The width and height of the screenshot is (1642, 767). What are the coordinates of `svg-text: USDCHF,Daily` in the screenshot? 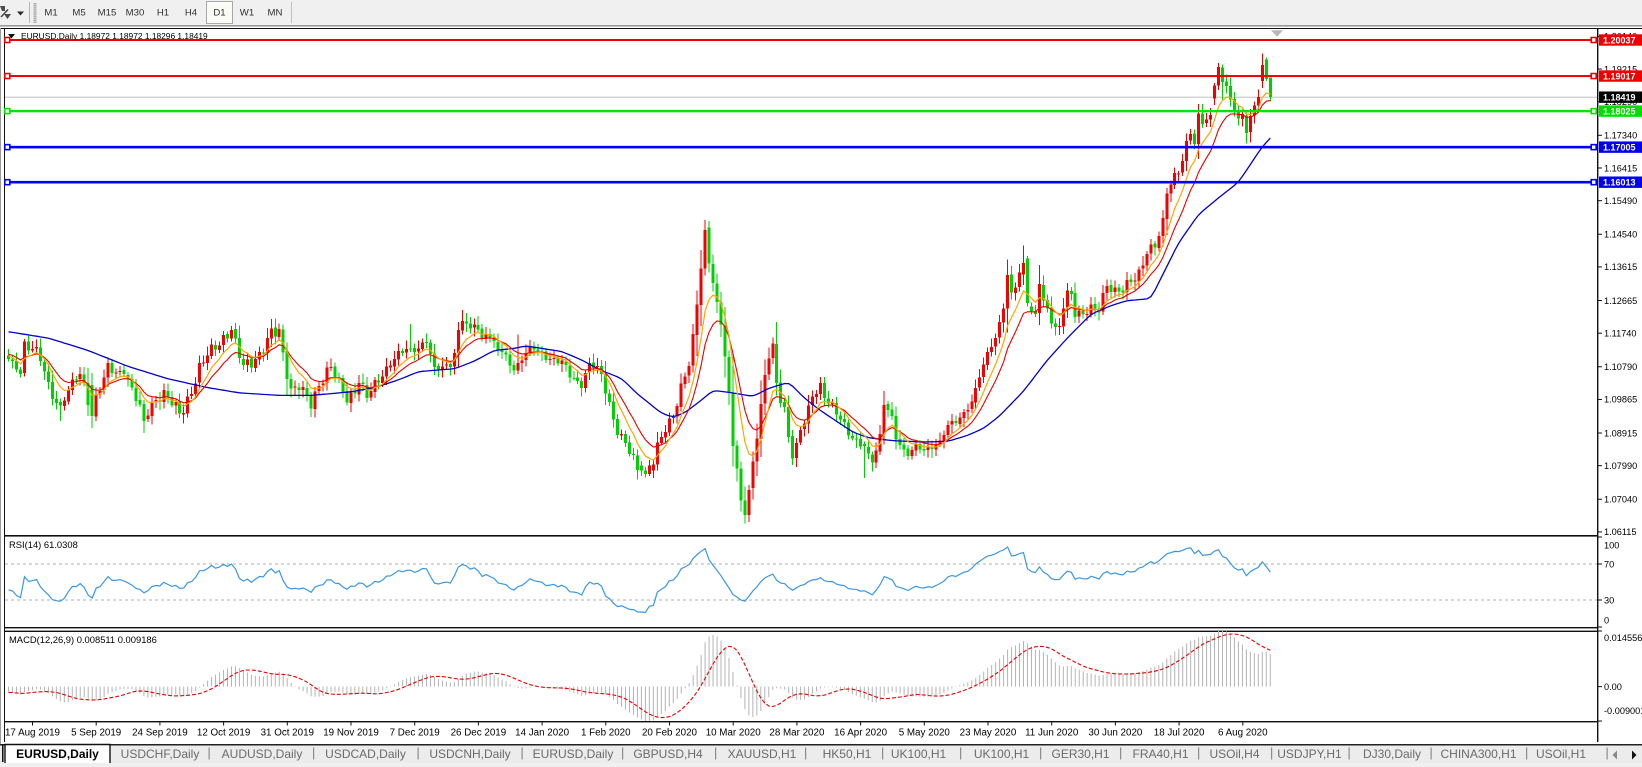 It's located at (160, 754).